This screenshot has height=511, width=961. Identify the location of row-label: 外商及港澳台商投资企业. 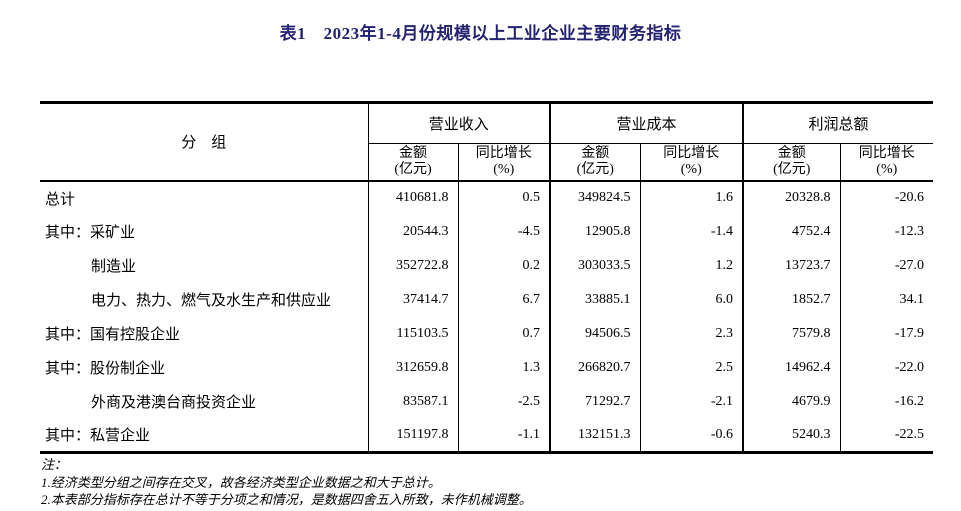
(174, 403).